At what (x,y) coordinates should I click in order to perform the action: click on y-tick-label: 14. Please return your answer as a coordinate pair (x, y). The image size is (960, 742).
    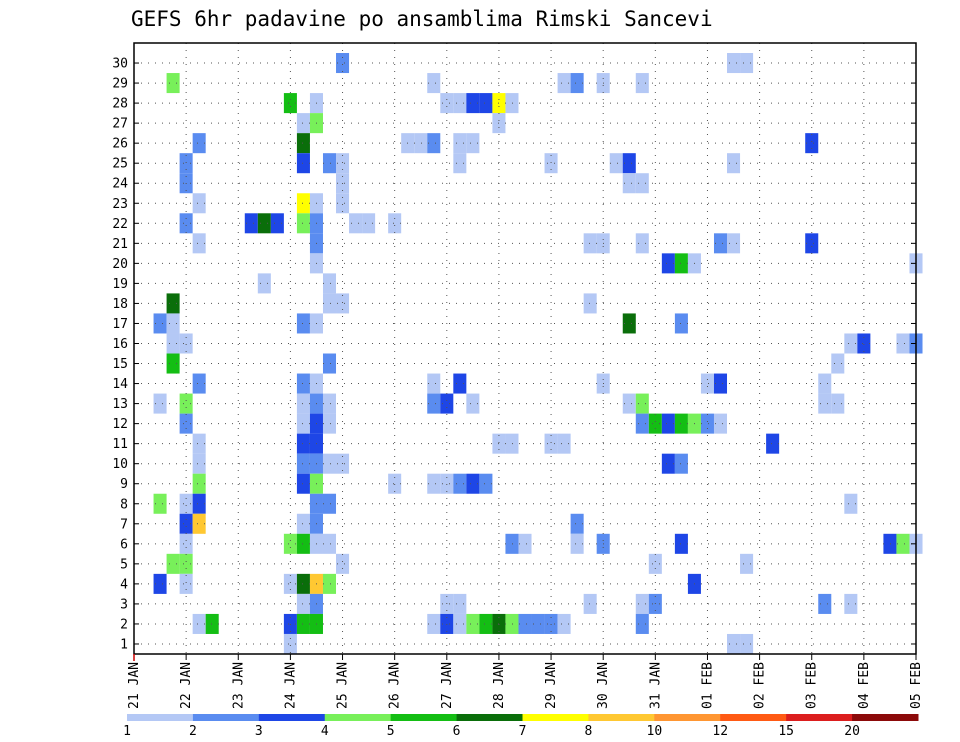
    Looking at the image, I should click on (120, 384).